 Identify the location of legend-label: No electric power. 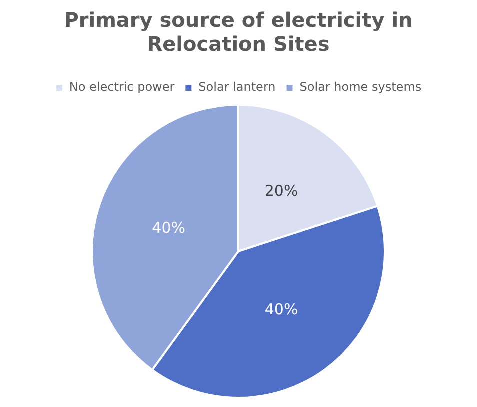
(122, 87).